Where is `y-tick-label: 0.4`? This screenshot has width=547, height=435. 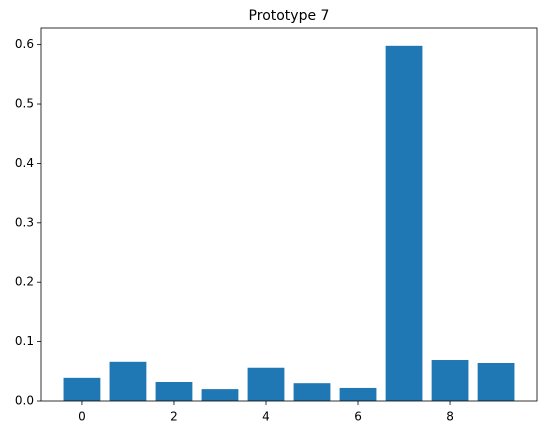
y-tick-label: 0.4 is located at coordinates (24, 163).